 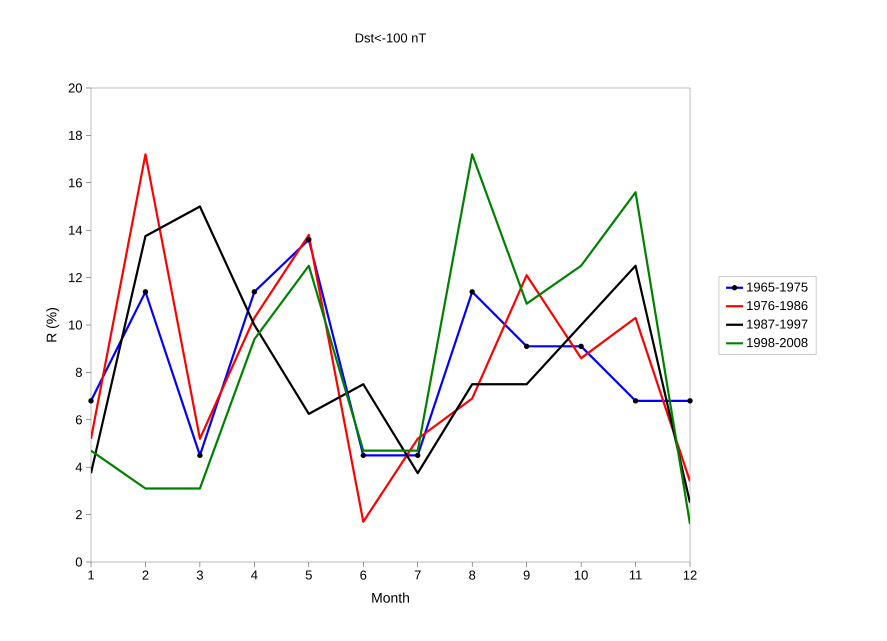 I want to click on y-tick-label: 10, so click(x=75, y=325).